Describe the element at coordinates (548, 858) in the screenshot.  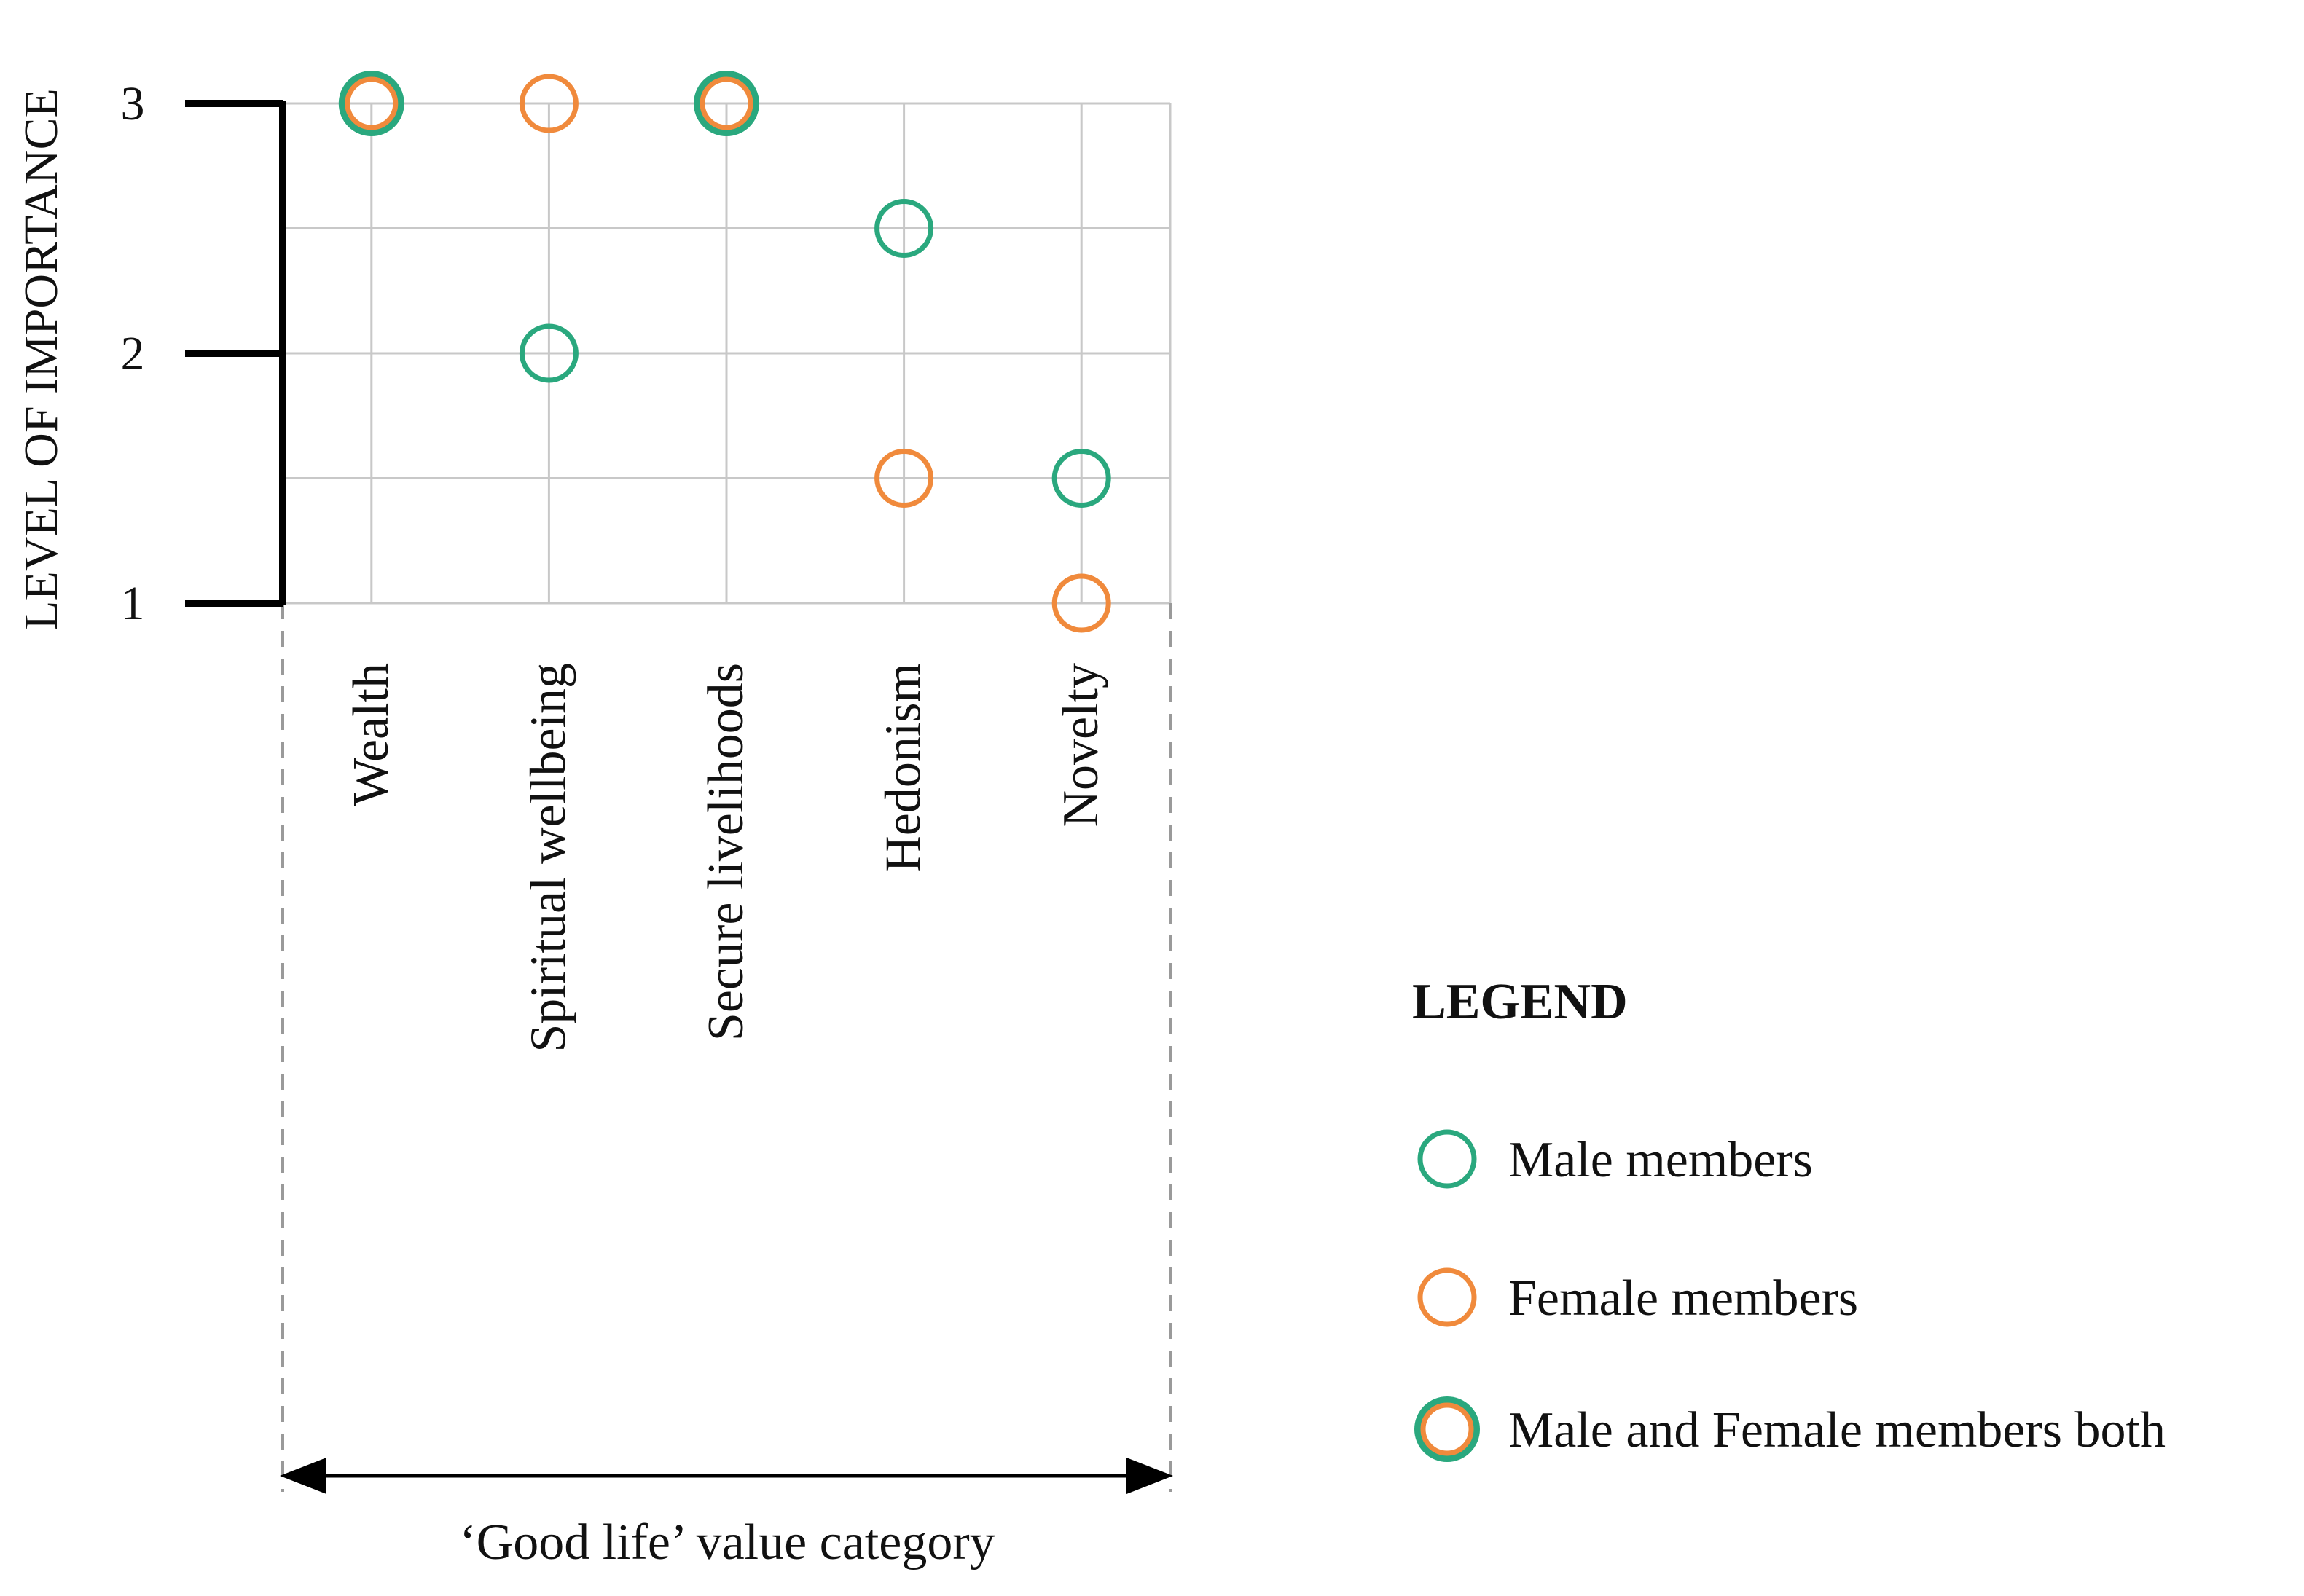
I see `category-label: Spiritual wellbeing` at that location.